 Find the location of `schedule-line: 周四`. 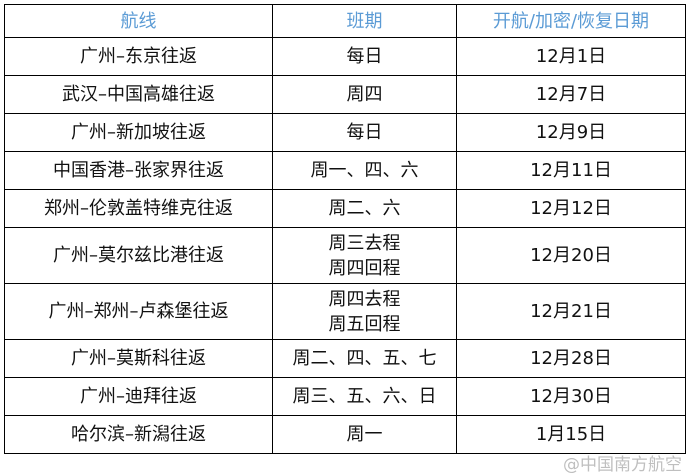

schedule-line: 周四 is located at coordinates (364, 94).